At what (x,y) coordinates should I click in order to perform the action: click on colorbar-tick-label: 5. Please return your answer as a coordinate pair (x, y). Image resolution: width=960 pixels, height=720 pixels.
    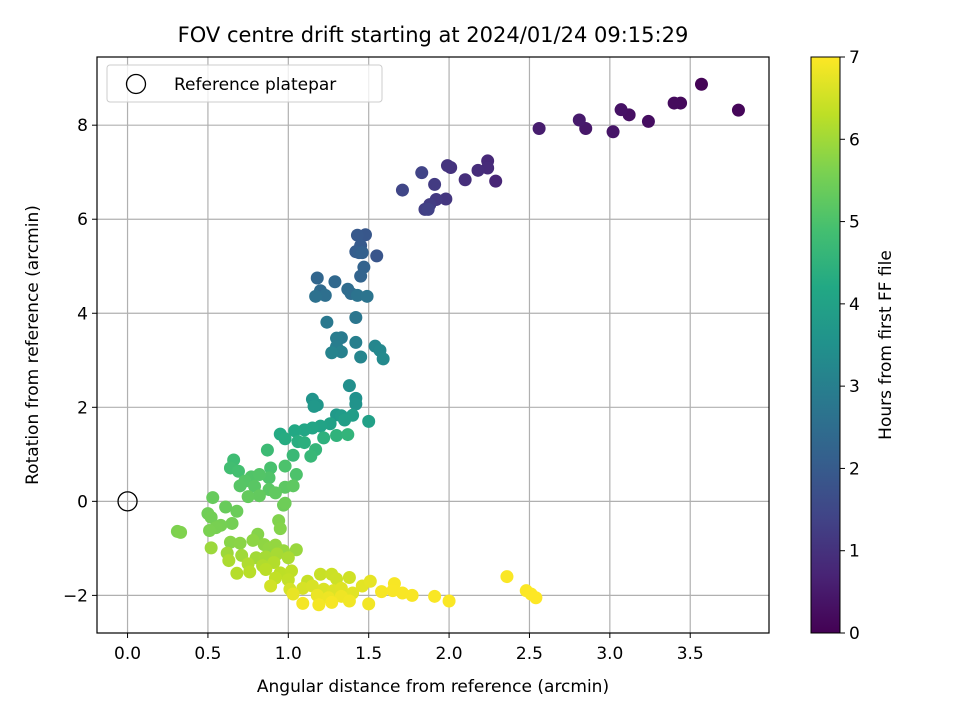
    Looking at the image, I should click on (854, 223).